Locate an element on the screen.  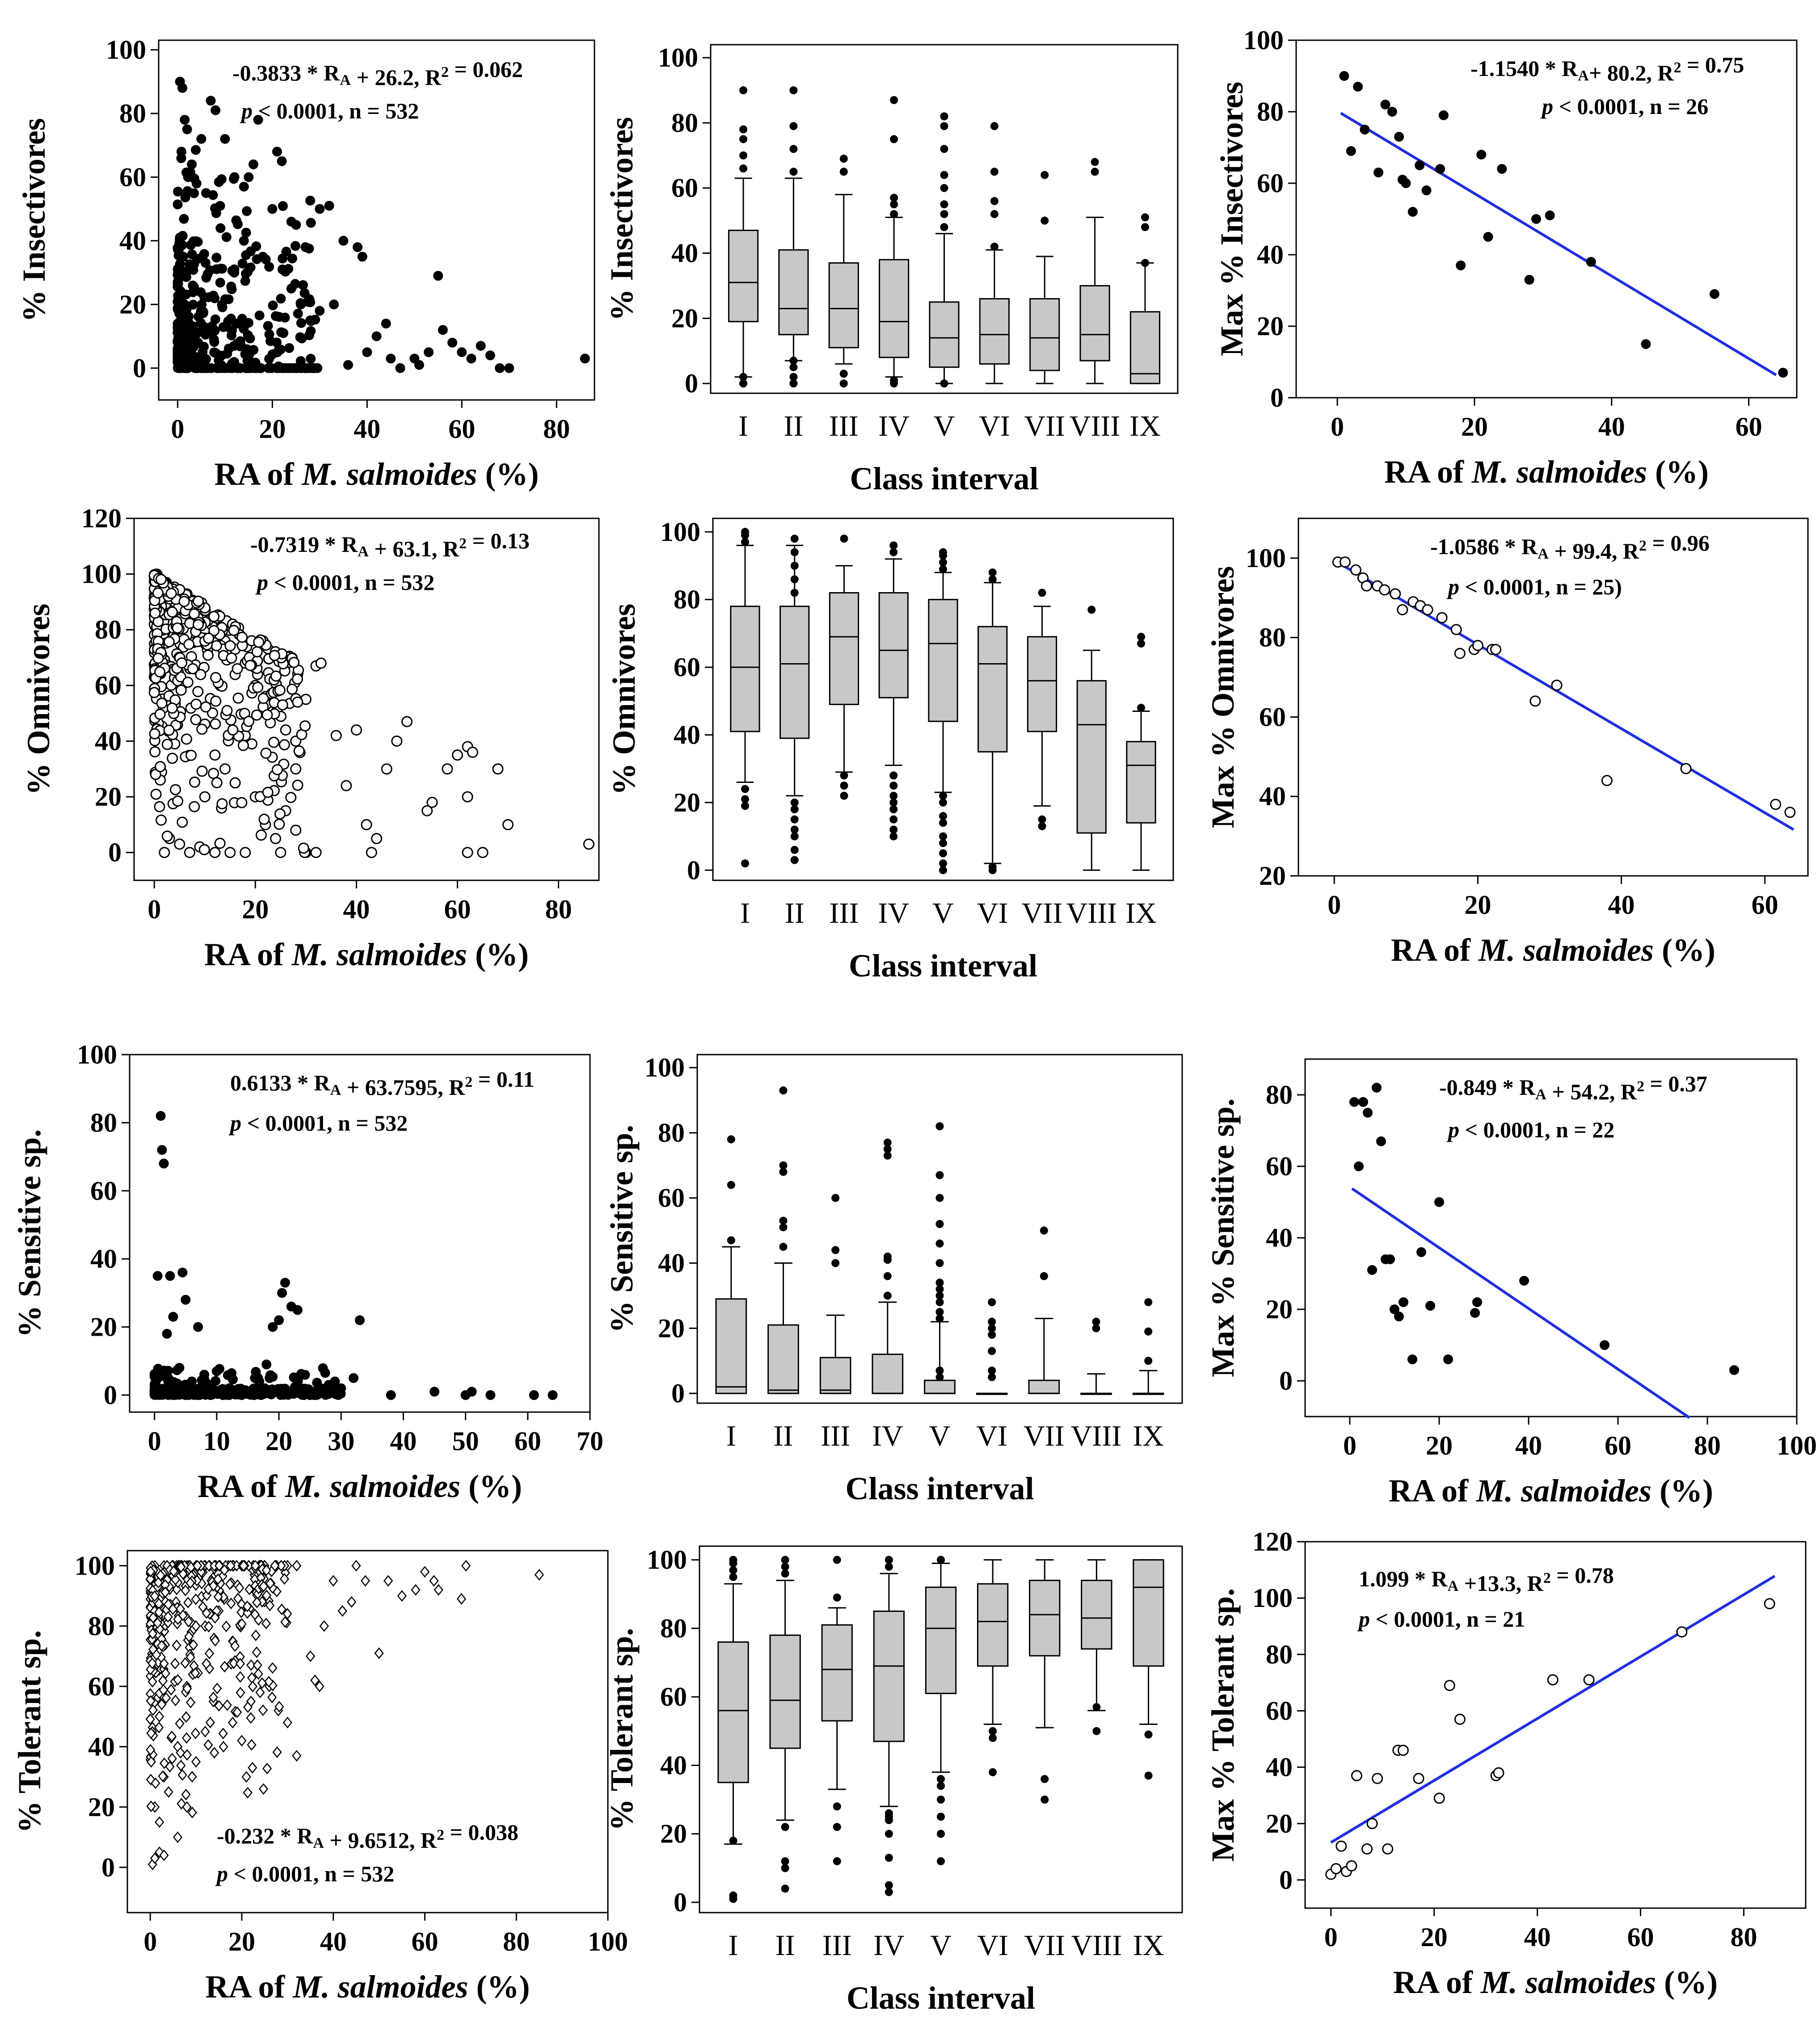
x-axis-title: Class interval is located at coordinates (944, 478).